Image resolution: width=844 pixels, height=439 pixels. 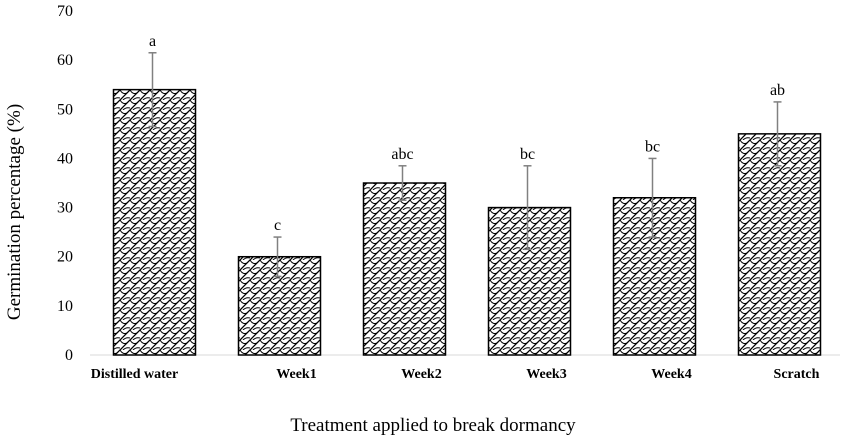 I want to click on y-tick-label: 10, so click(x=65, y=306).